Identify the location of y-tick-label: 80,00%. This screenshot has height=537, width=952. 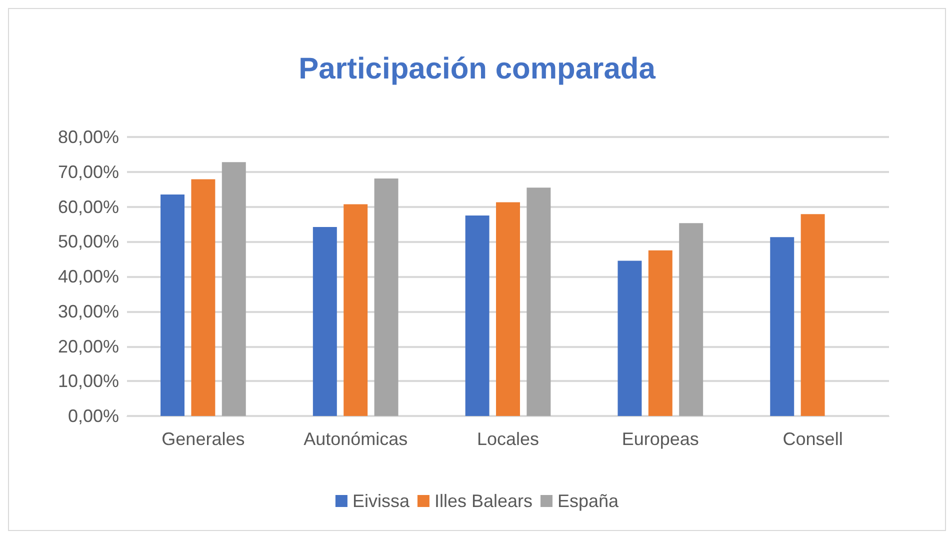
(88, 137).